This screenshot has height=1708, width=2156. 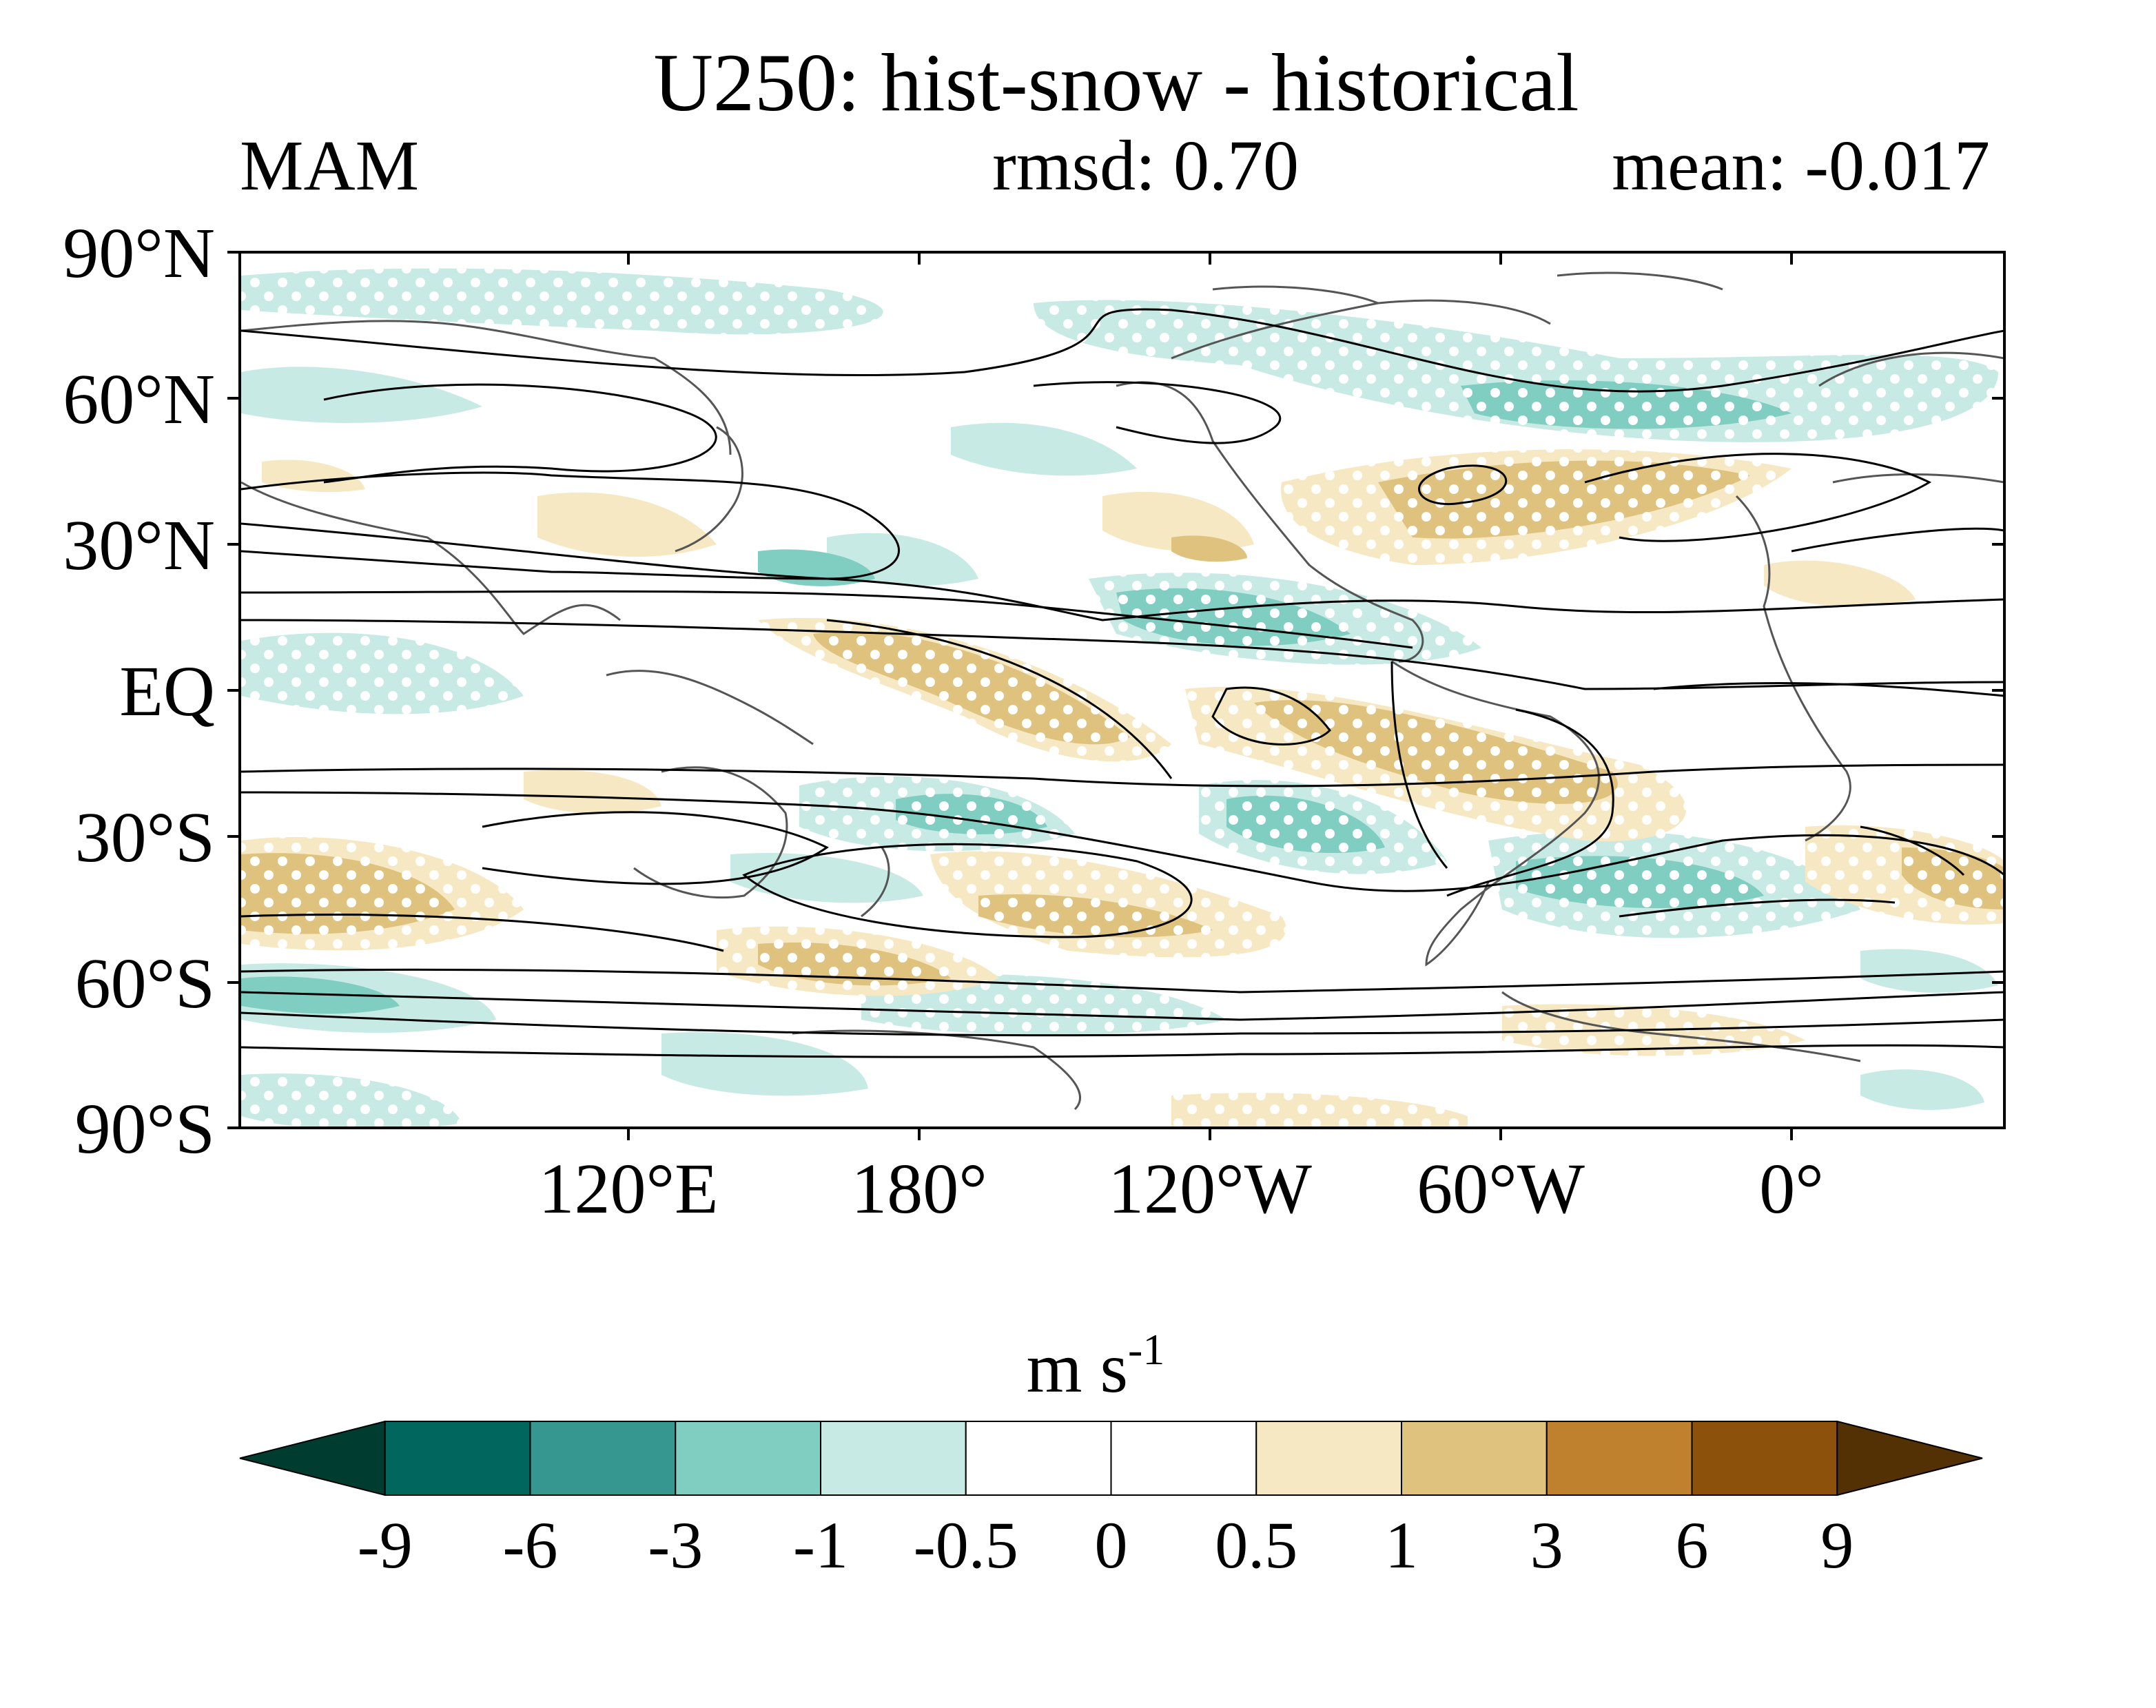 What do you see at coordinates (1837, 1545) in the screenshot?
I see `colorbar-tick-label: 9` at bounding box center [1837, 1545].